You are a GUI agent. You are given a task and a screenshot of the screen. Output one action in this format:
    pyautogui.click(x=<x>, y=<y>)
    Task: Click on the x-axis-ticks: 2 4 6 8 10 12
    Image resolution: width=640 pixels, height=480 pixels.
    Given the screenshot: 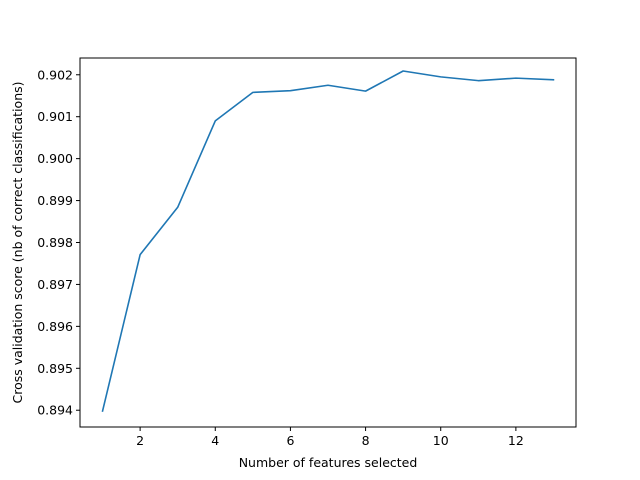 What is the action you would take?
    pyautogui.click(x=330, y=437)
    